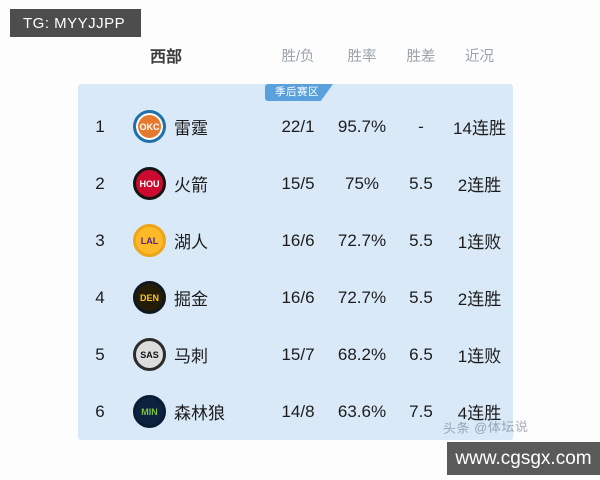 This screenshot has width=600, height=480. I want to click on team-name: 马刺, so click(191, 356).